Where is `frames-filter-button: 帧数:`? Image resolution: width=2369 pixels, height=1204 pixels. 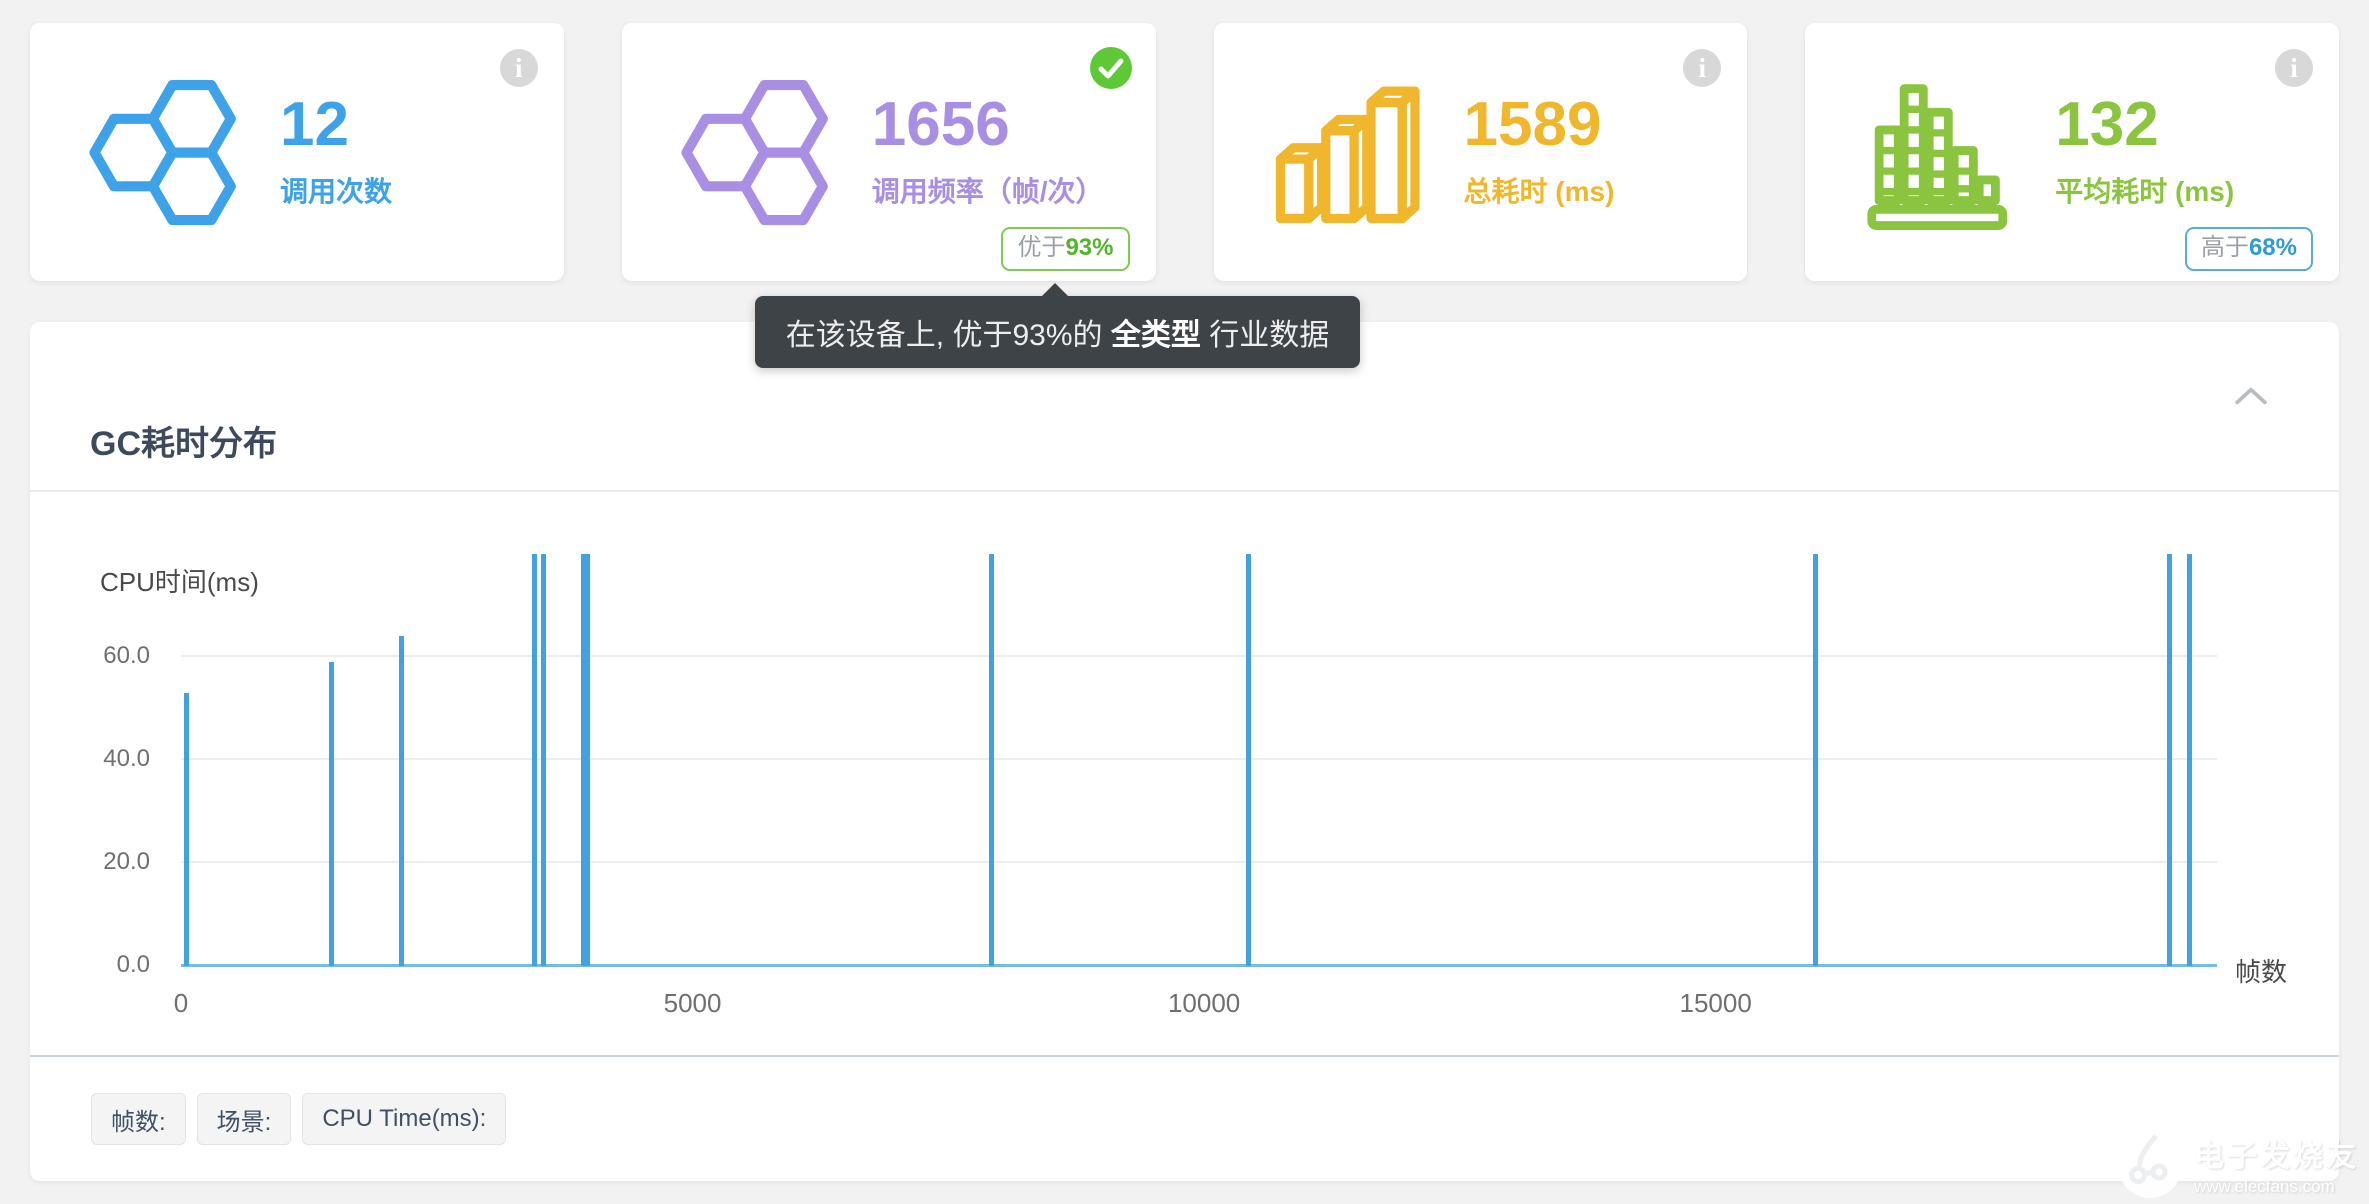 frames-filter-button: 帧数: is located at coordinates (138, 1119).